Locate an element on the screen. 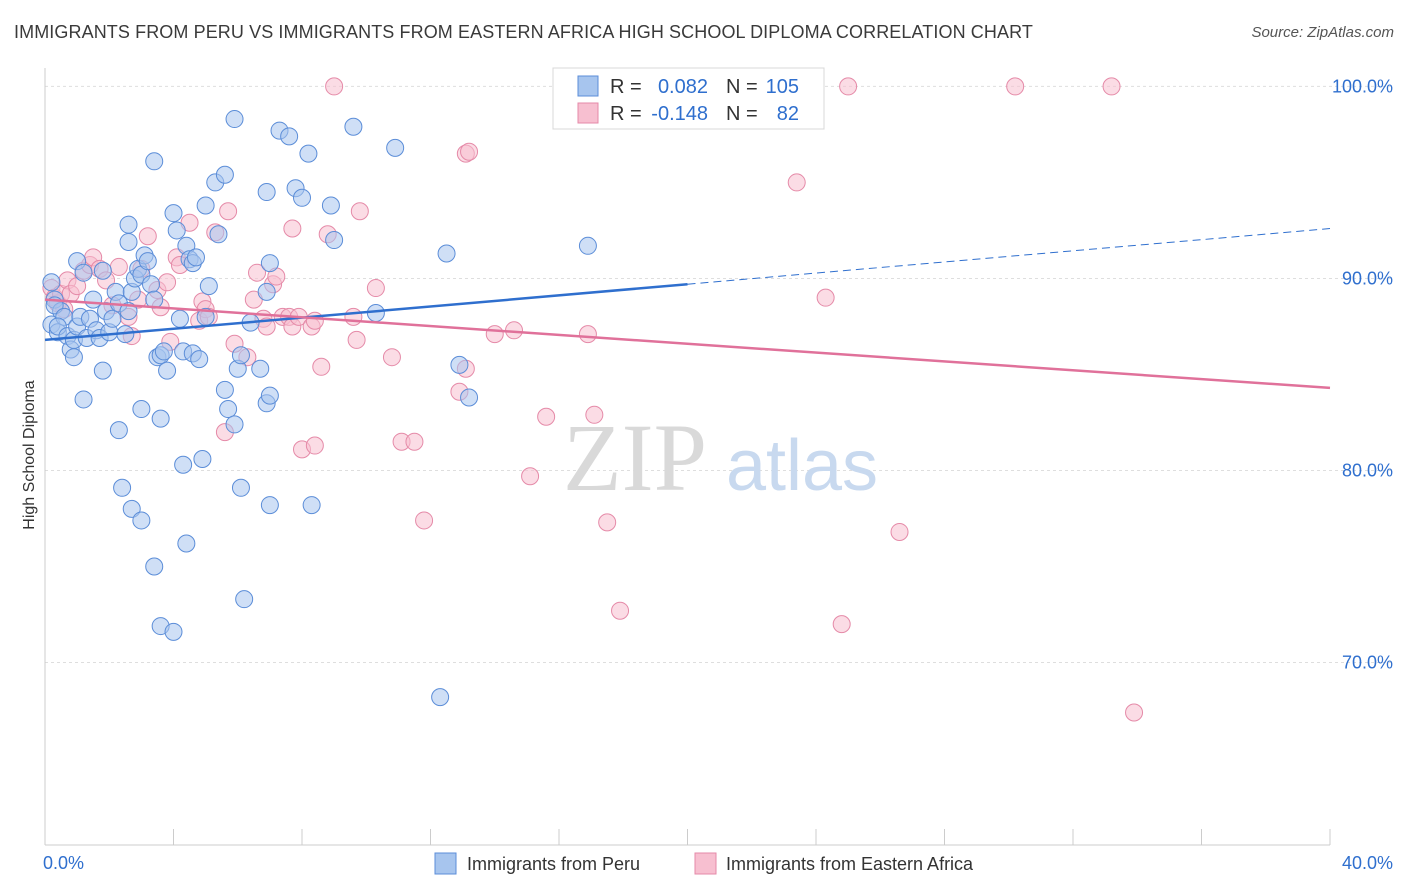 Image resolution: width=1406 pixels, height=892 pixels. source-label: Source: ZipAtlas.com is located at coordinates (1322, 32).